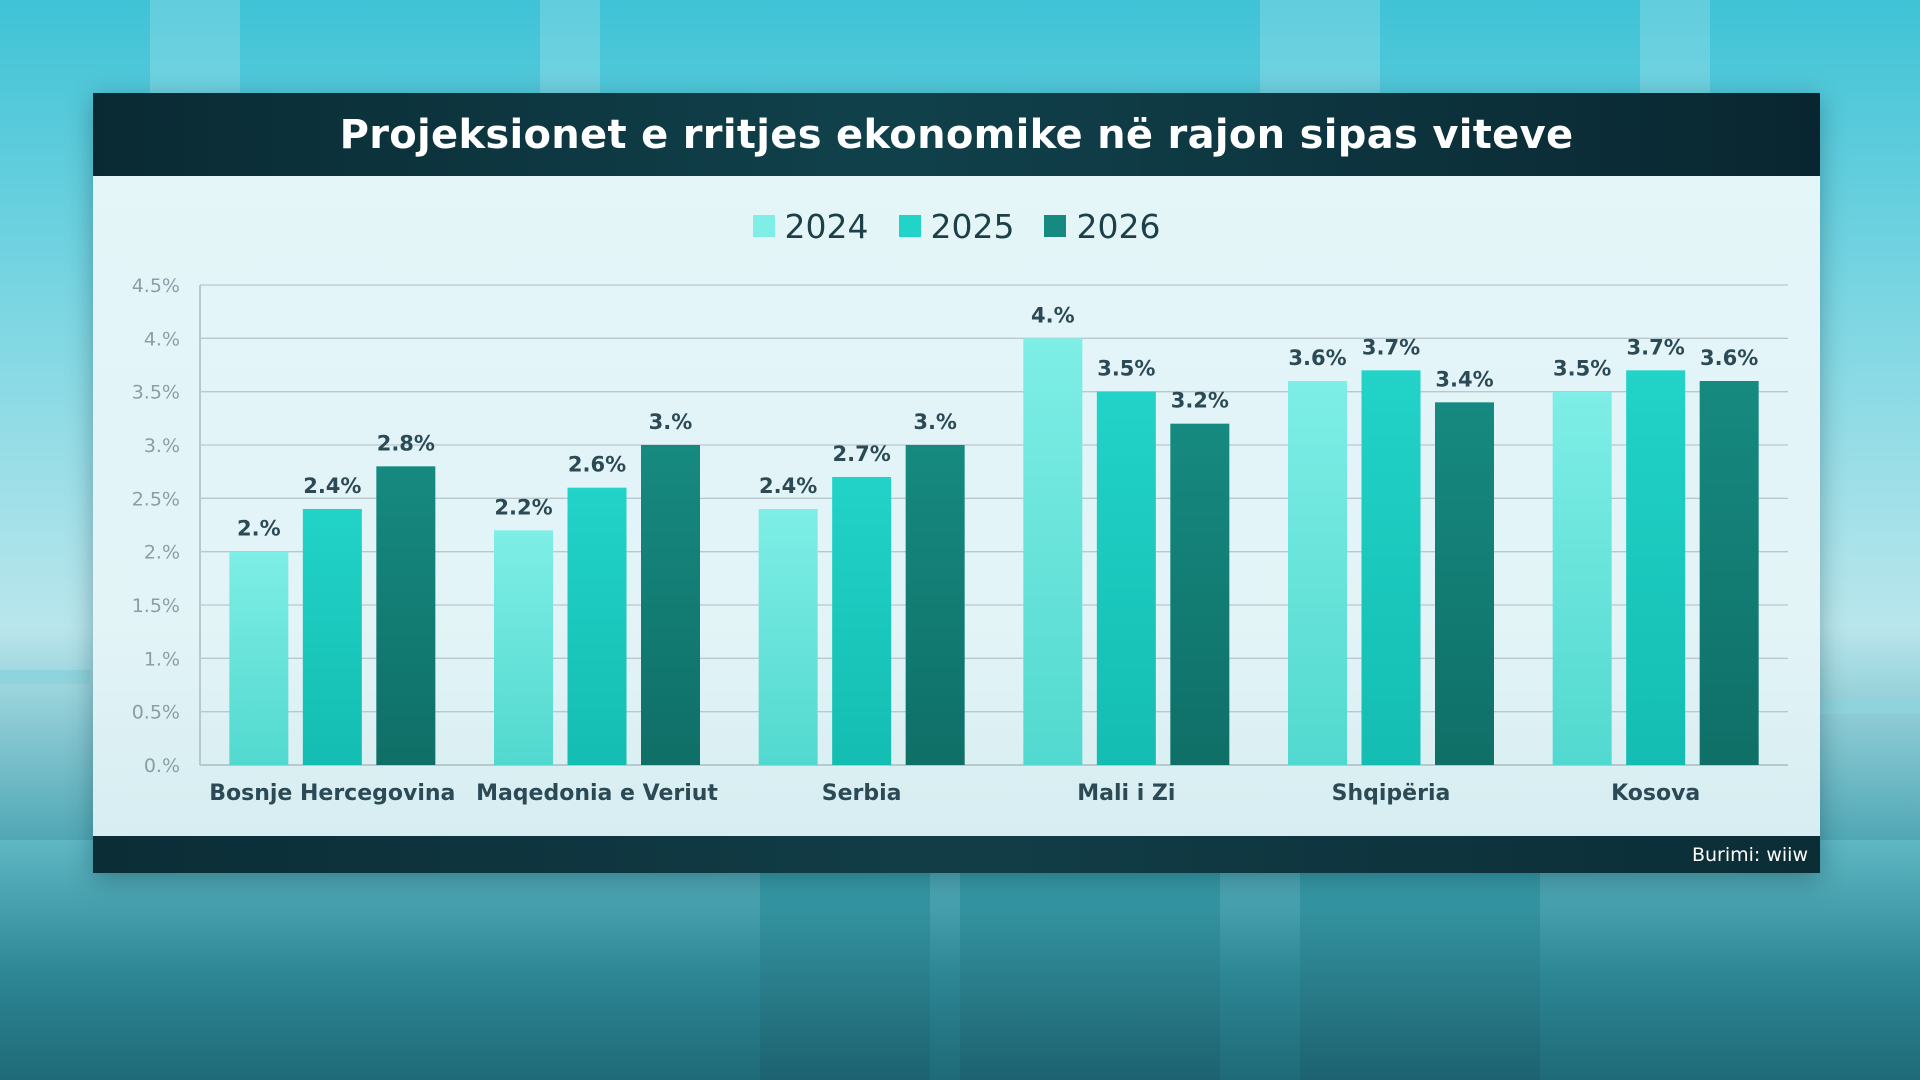 The image size is (1920, 1080). I want to click on legend-swatch-2024, so click(763, 226).